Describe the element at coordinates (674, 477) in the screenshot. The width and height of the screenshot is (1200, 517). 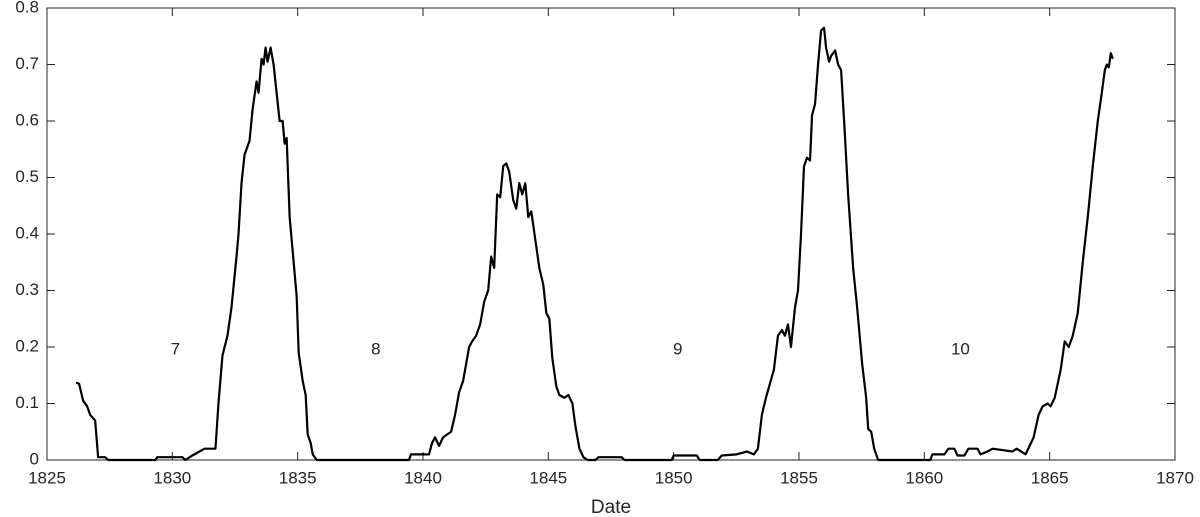
I see `x-tick-label: 1850` at that location.